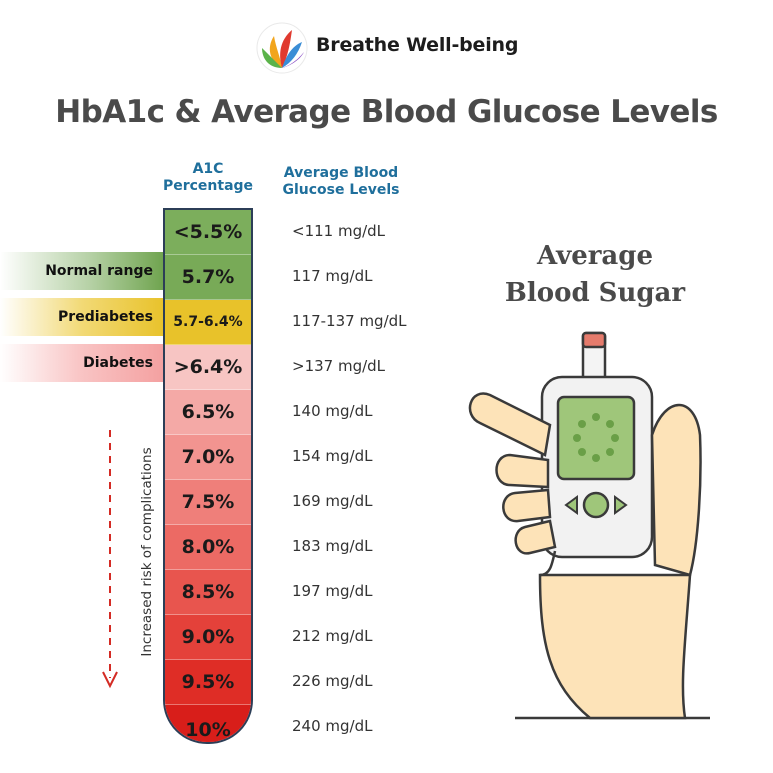  I want to click on a1c-column-header: A1C Percentage, so click(208, 178).